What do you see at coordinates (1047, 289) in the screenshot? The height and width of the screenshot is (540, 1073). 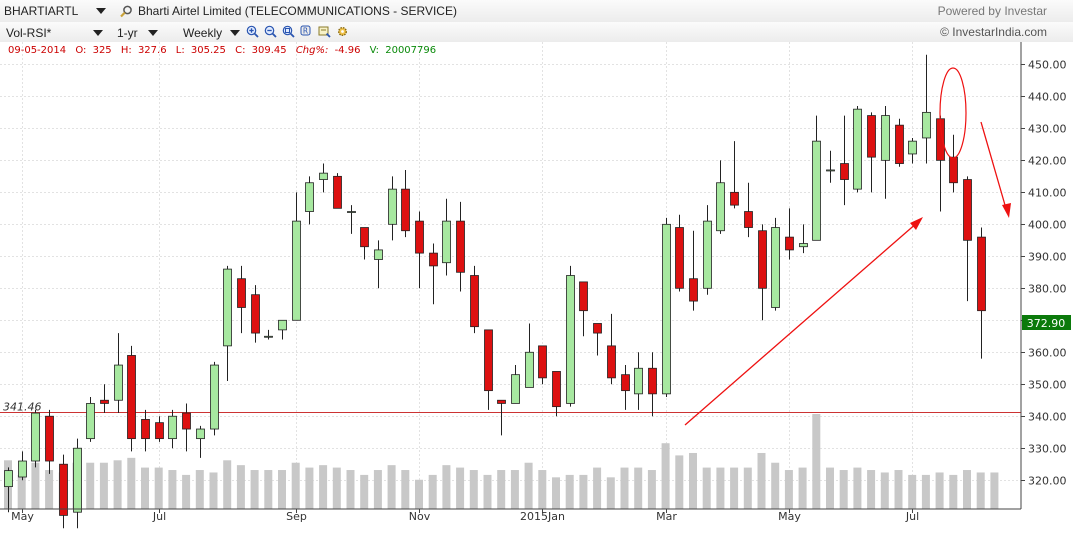 I see `y-tick-label: 380.00` at bounding box center [1047, 289].